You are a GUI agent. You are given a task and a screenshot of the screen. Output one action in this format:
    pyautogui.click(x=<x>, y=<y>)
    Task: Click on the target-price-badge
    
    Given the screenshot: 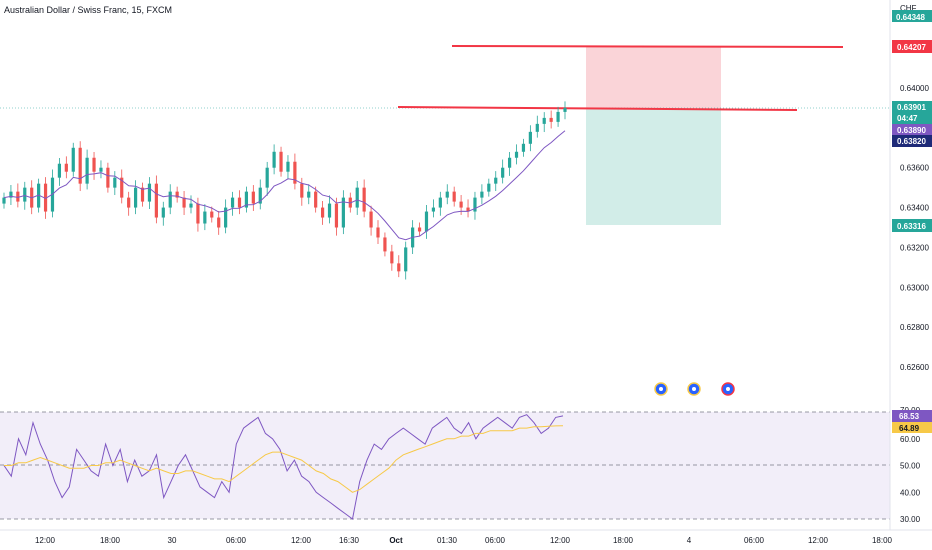 What is the action you would take?
    pyautogui.click(x=912, y=225)
    